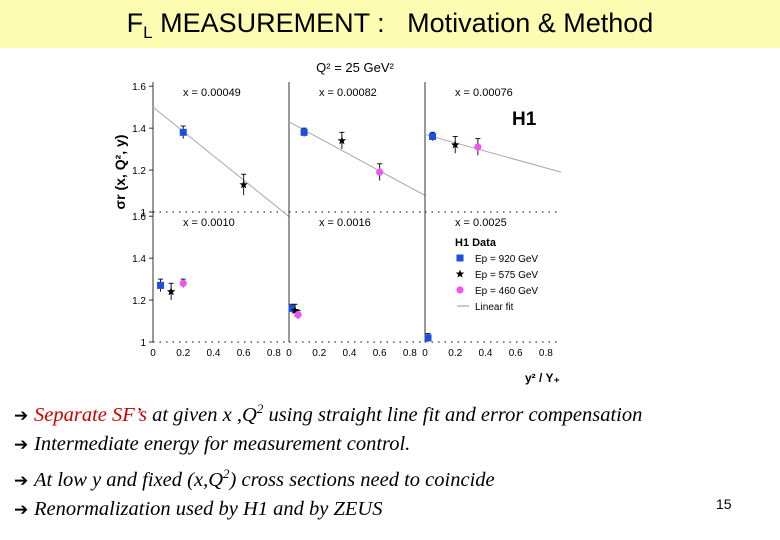  What do you see at coordinates (724, 504) in the screenshot?
I see `page-number: 15` at bounding box center [724, 504].